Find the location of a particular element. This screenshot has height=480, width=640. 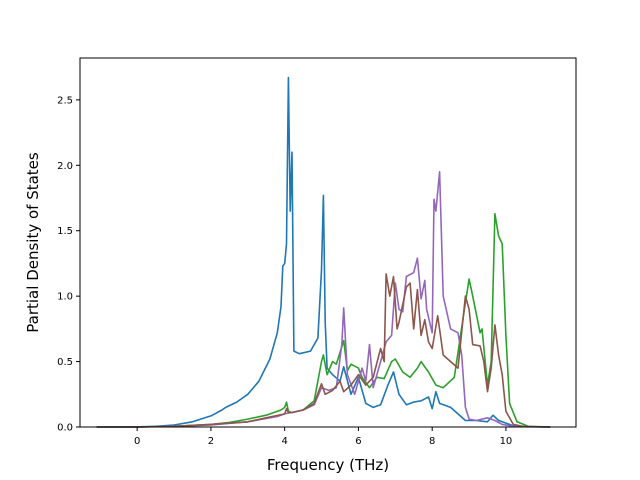

y-tick-label: 0.0 is located at coordinates (65, 428).